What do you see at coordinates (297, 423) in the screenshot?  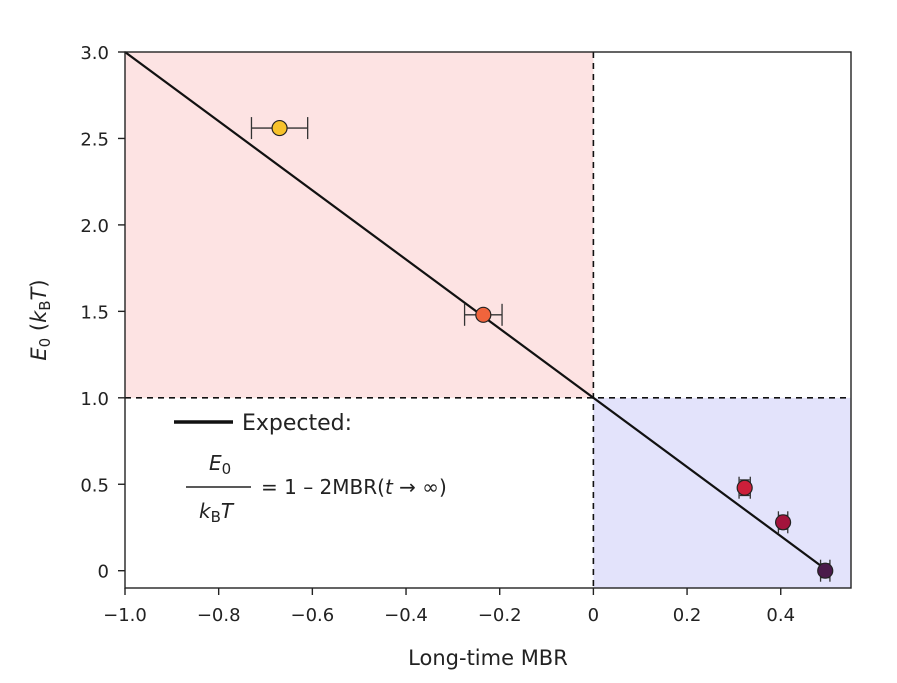 I see `legend-label: Expected:` at bounding box center [297, 423].